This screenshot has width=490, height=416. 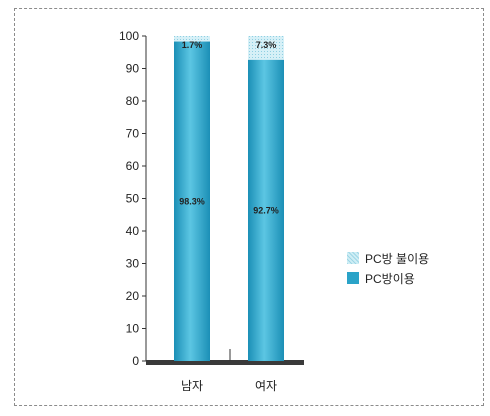 I want to click on x-category-label: 여자, so click(x=266, y=386).